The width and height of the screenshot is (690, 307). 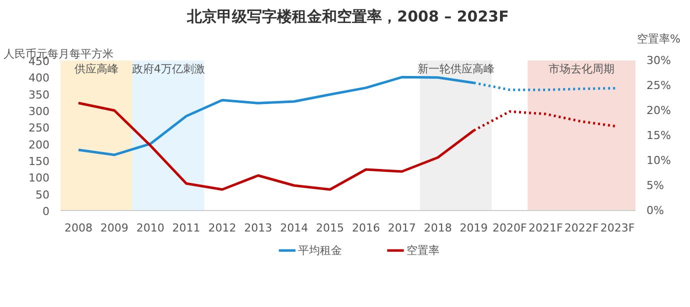 What do you see at coordinates (423, 250) in the screenshot?
I see `legend-label: 空置率` at bounding box center [423, 250].